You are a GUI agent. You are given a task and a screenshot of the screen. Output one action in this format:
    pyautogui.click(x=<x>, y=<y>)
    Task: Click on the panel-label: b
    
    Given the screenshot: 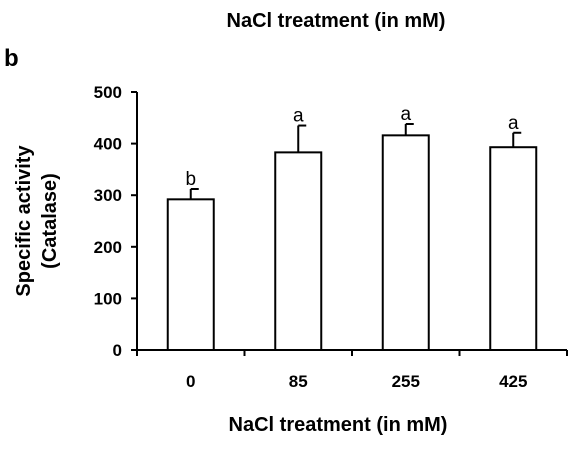 What is the action you would take?
    pyautogui.click(x=11, y=58)
    